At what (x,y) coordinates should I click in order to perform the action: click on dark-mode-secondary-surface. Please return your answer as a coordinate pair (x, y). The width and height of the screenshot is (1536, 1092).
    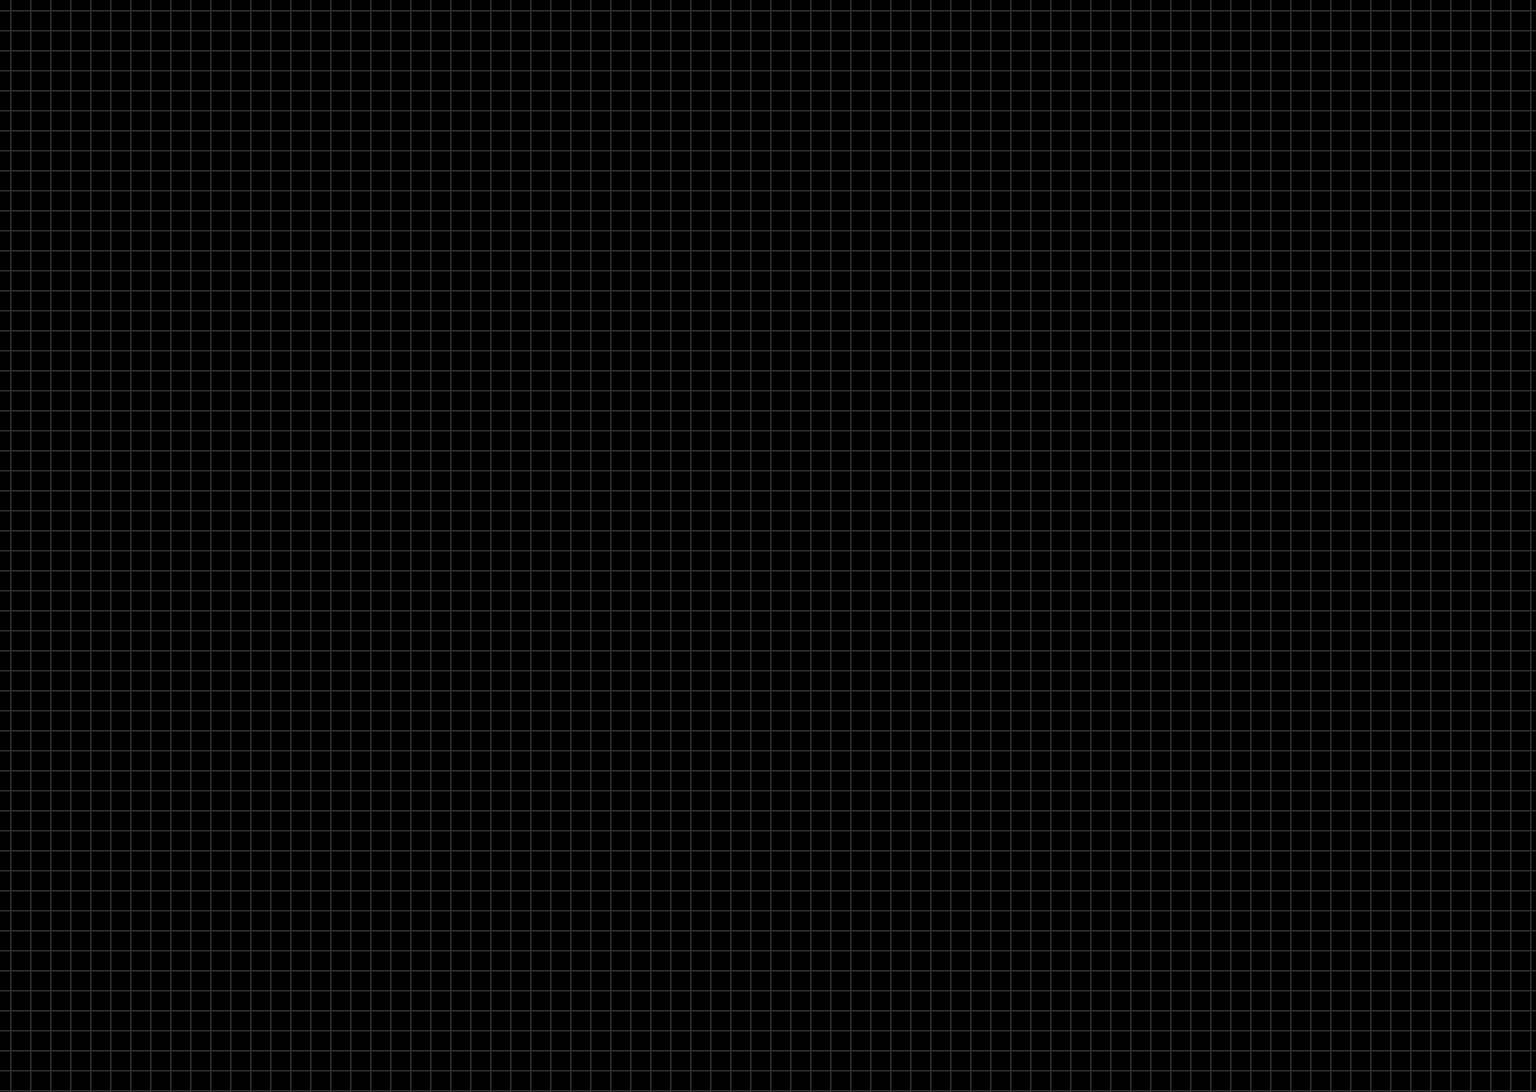
    Looking at the image, I should click on (1108, 770).